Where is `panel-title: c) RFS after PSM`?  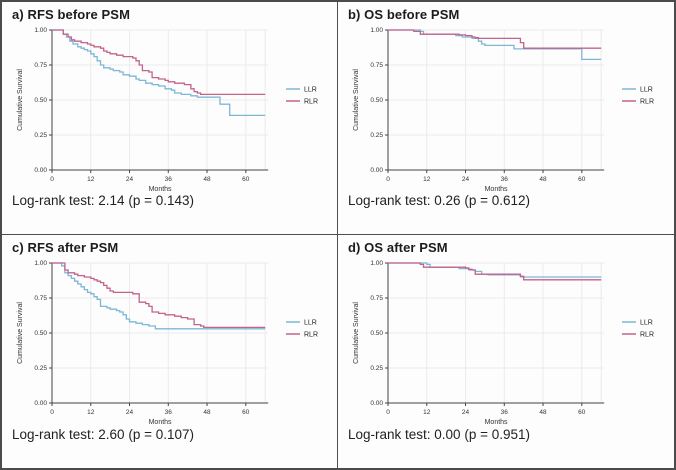 panel-title: c) RFS after PSM is located at coordinates (65, 247).